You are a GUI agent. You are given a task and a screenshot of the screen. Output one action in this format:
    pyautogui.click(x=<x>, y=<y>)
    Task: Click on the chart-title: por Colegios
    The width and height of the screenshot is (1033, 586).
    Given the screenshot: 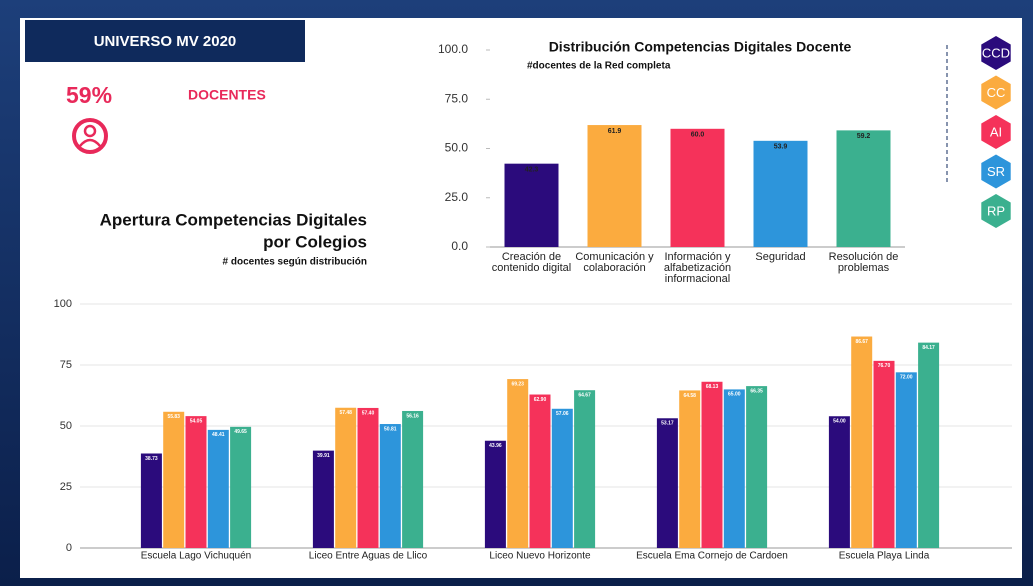 What is the action you would take?
    pyautogui.click(x=315, y=241)
    